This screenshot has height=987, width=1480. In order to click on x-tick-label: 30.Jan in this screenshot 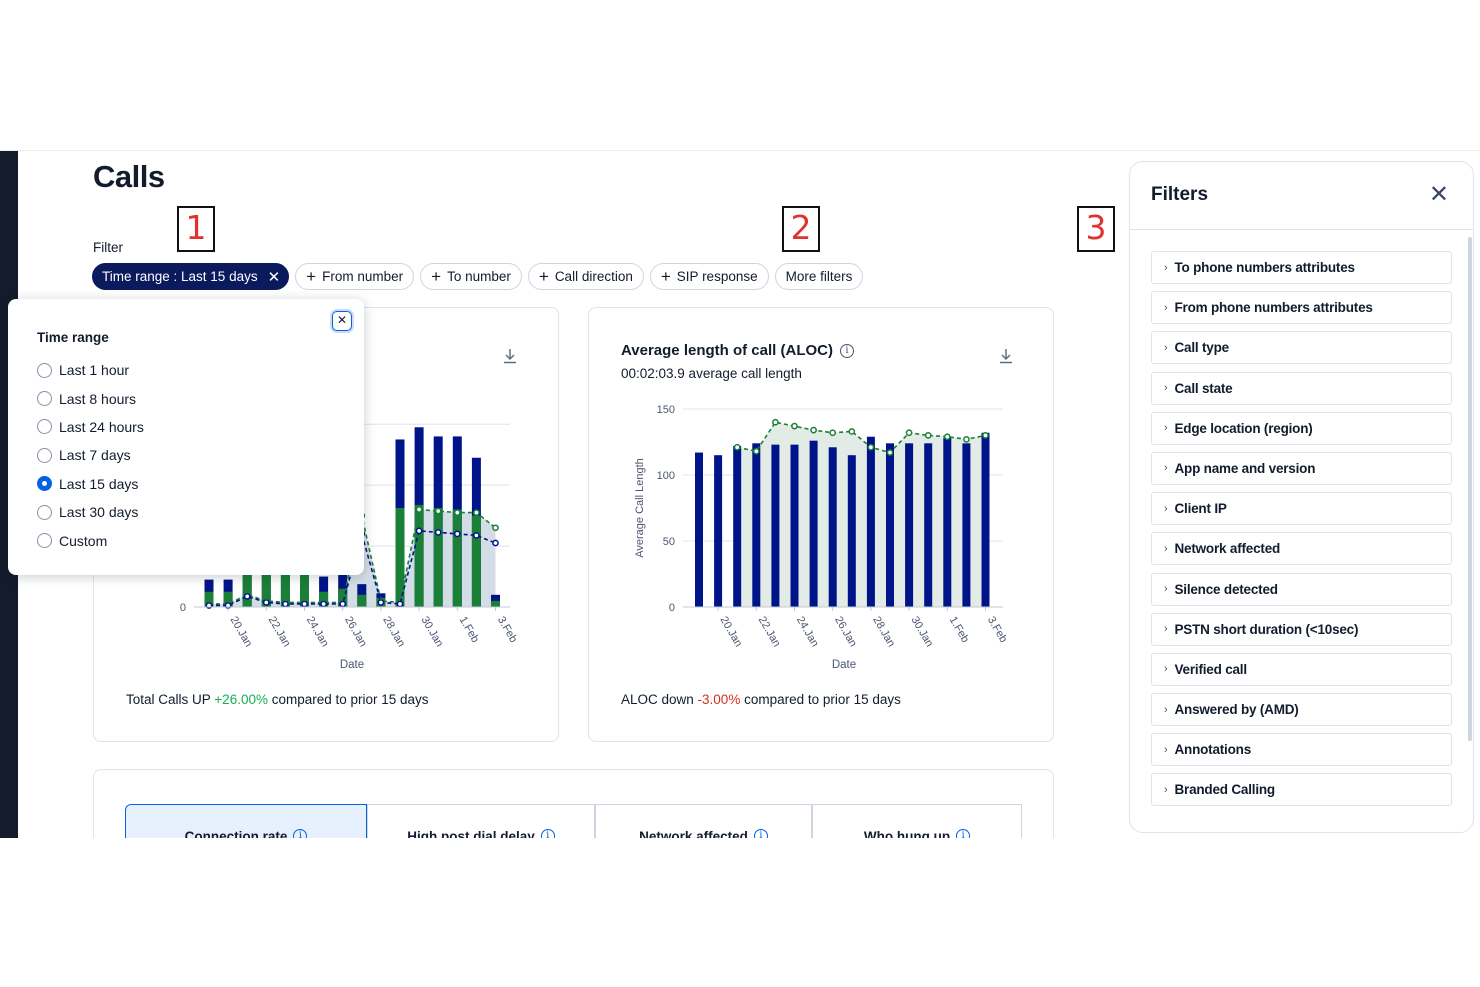, I will do `click(922, 632)`.